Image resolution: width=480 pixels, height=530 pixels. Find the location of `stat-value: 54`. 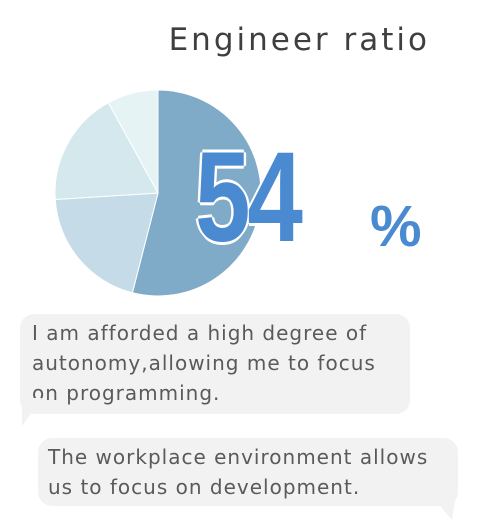

stat-value: 54 is located at coordinates (248, 197).